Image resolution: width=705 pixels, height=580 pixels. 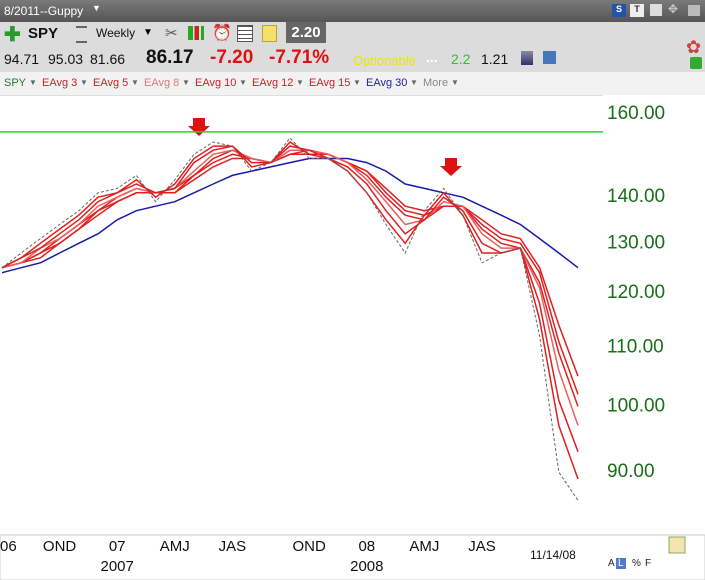 What do you see at coordinates (654, 315) in the screenshot?
I see `axis-area` at bounding box center [654, 315].